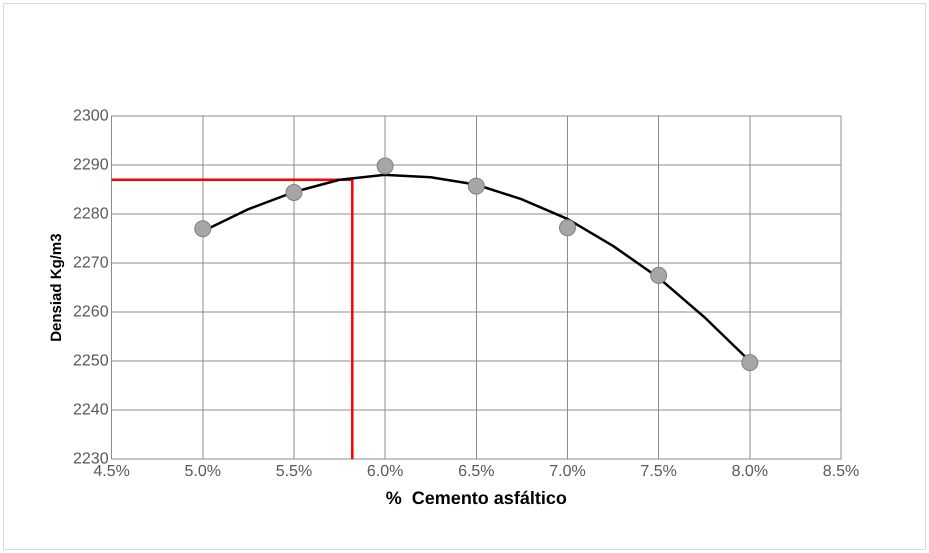  Describe the element at coordinates (91, 312) in the screenshot. I see `y-tick-label: 2260` at that location.